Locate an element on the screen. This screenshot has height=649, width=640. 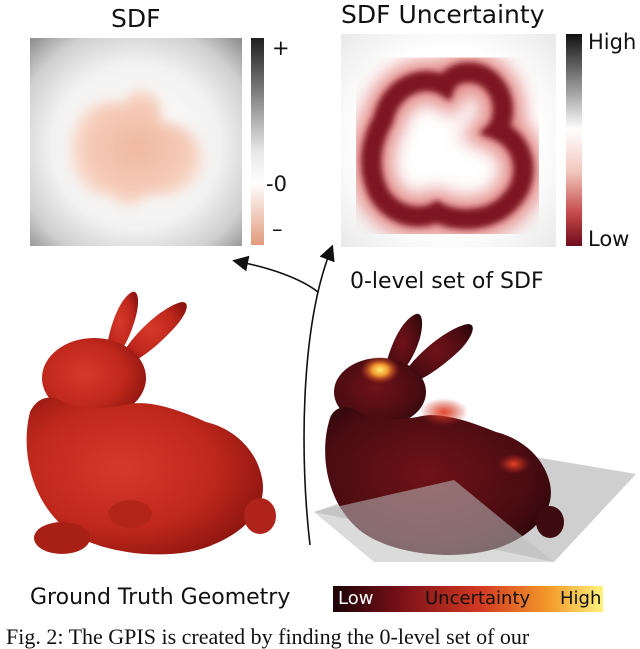
sdf-scale-minus: – is located at coordinates (277, 229).